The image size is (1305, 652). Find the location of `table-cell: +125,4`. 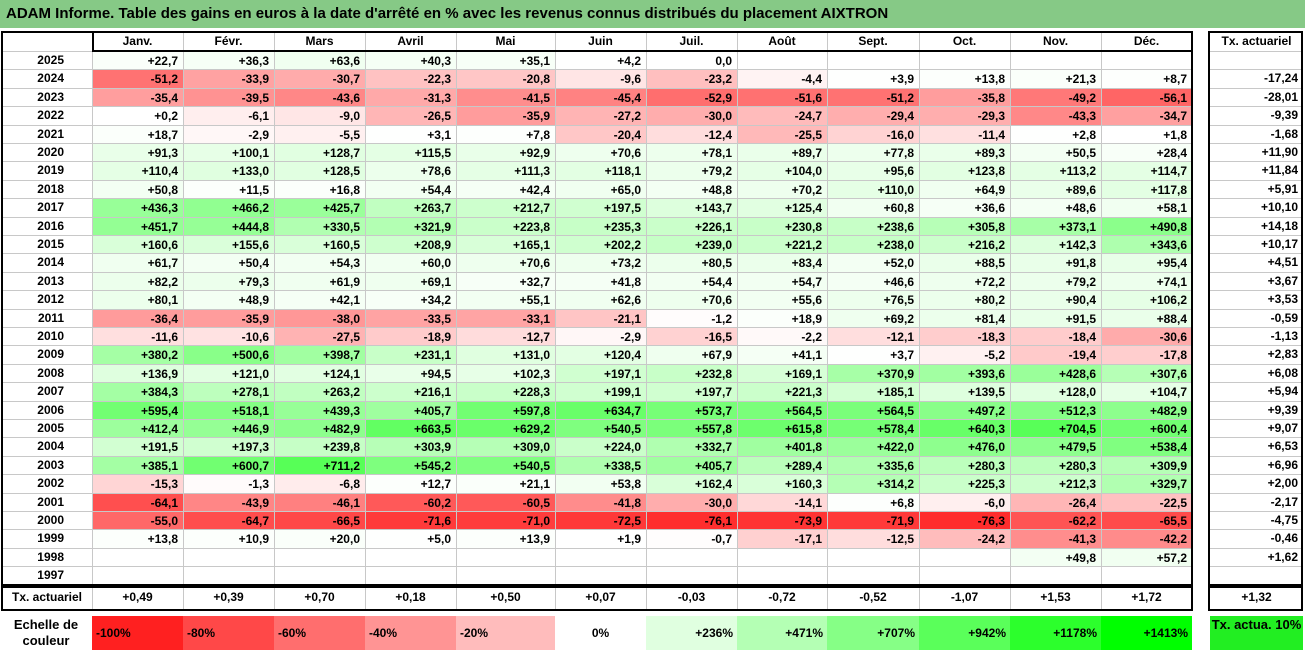

table-cell: +125,4 is located at coordinates (782, 208).